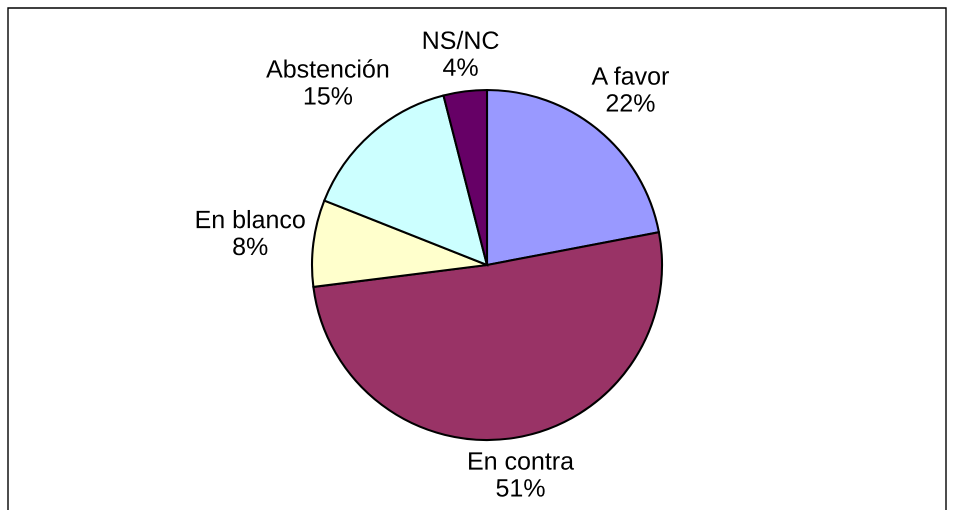 The height and width of the screenshot is (510, 954). What do you see at coordinates (520, 488) in the screenshot?
I see `data-label: 51%` at bounding box center [520, 488].